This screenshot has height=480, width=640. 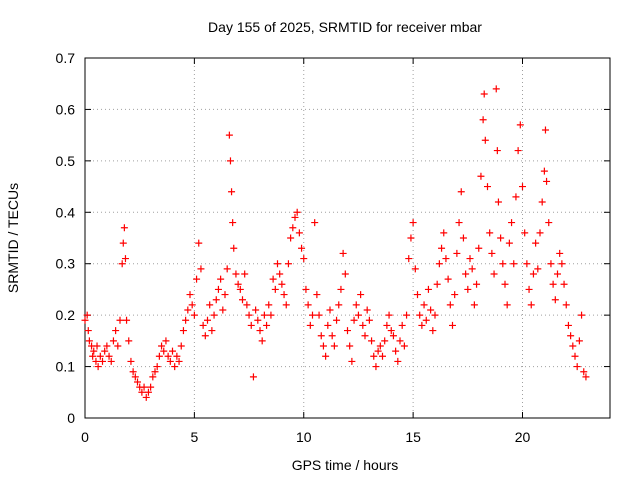 What do you see at coordinates (413, 437) in the screenshot?
I see `x-tick-label: 15` at bounding box center [413, 437].